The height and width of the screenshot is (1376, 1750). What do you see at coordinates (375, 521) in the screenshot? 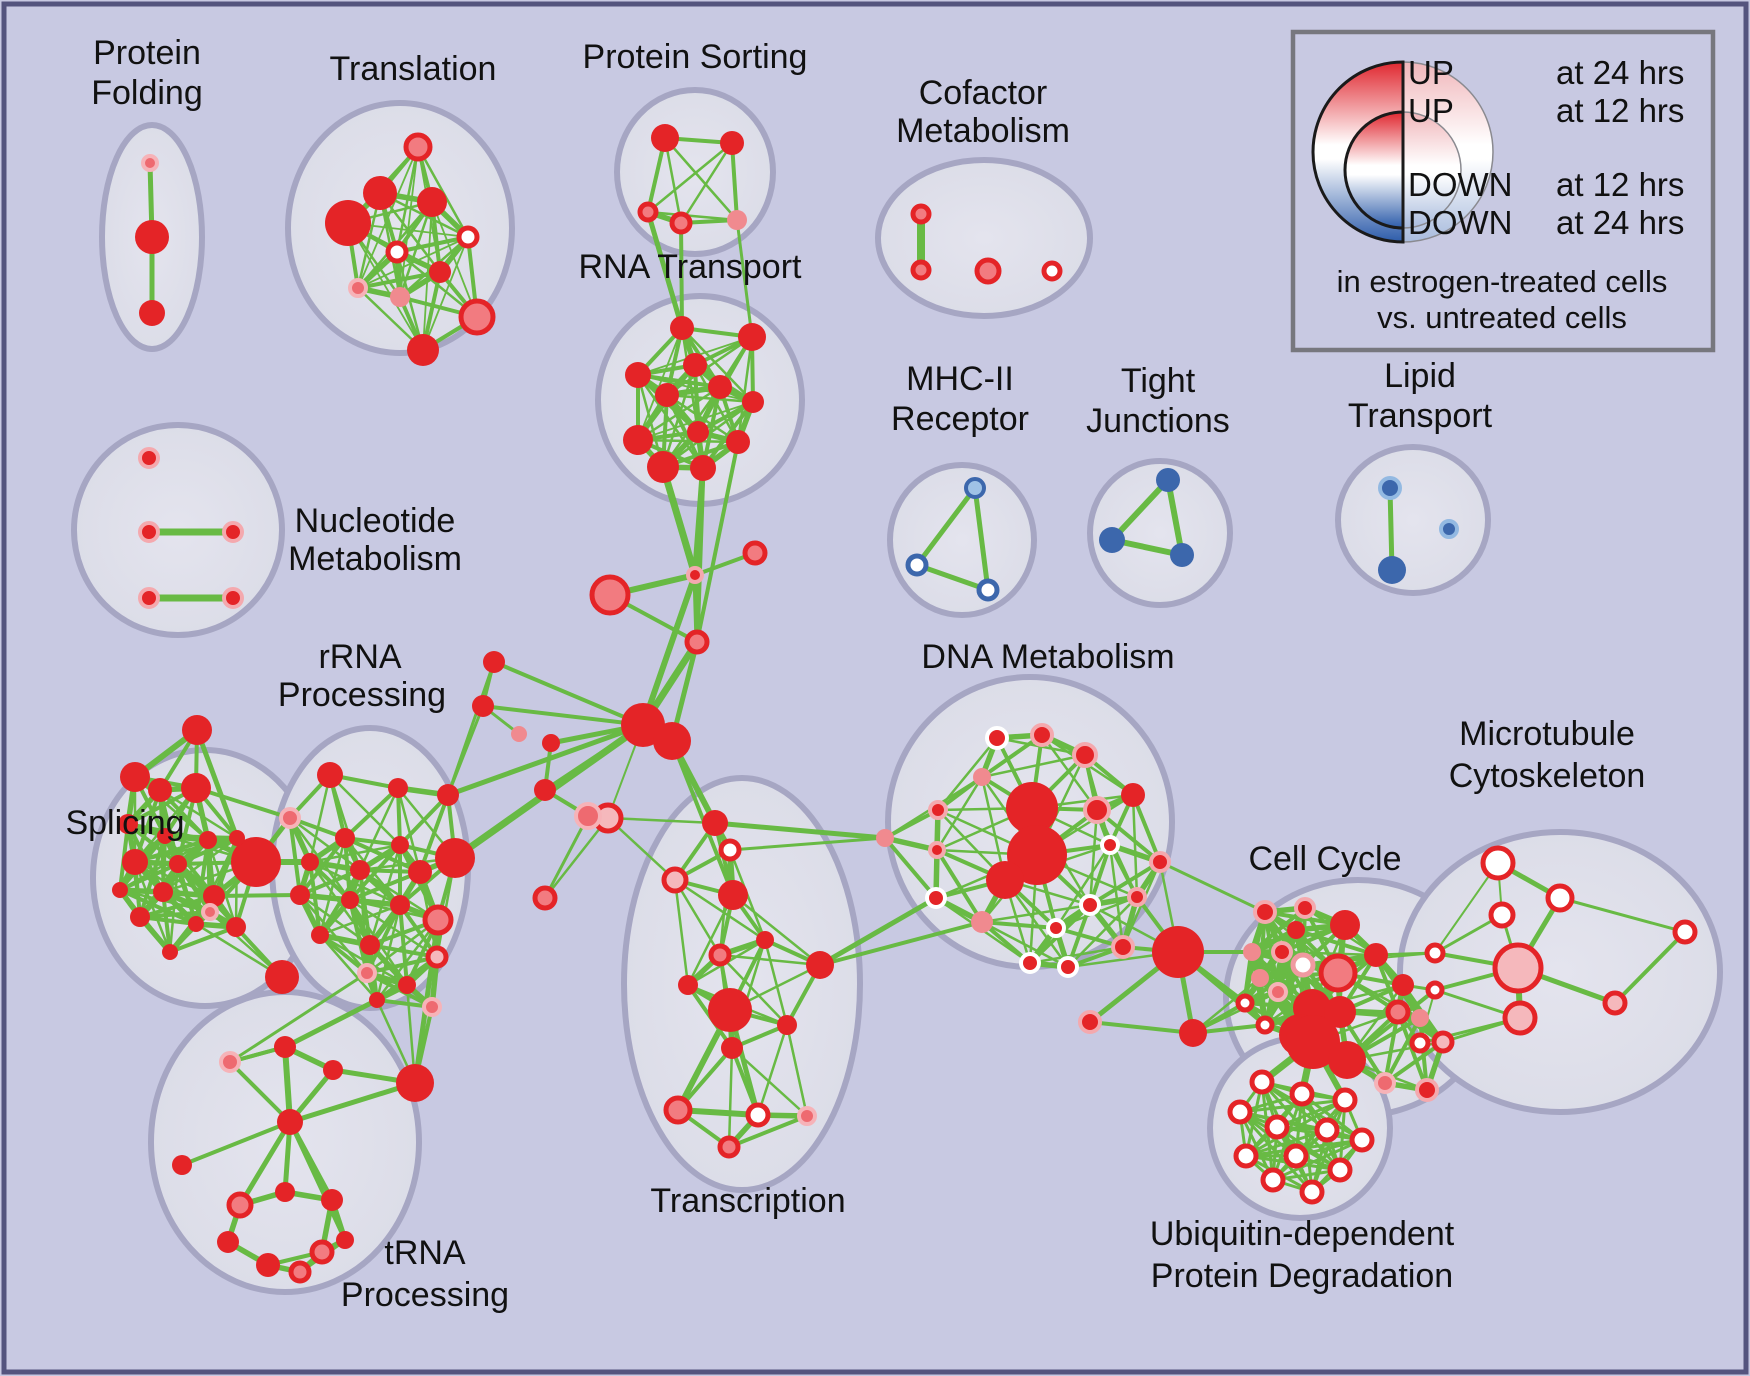
I see `cluster-label: Nucleotide` at bounding box center [375, 521].